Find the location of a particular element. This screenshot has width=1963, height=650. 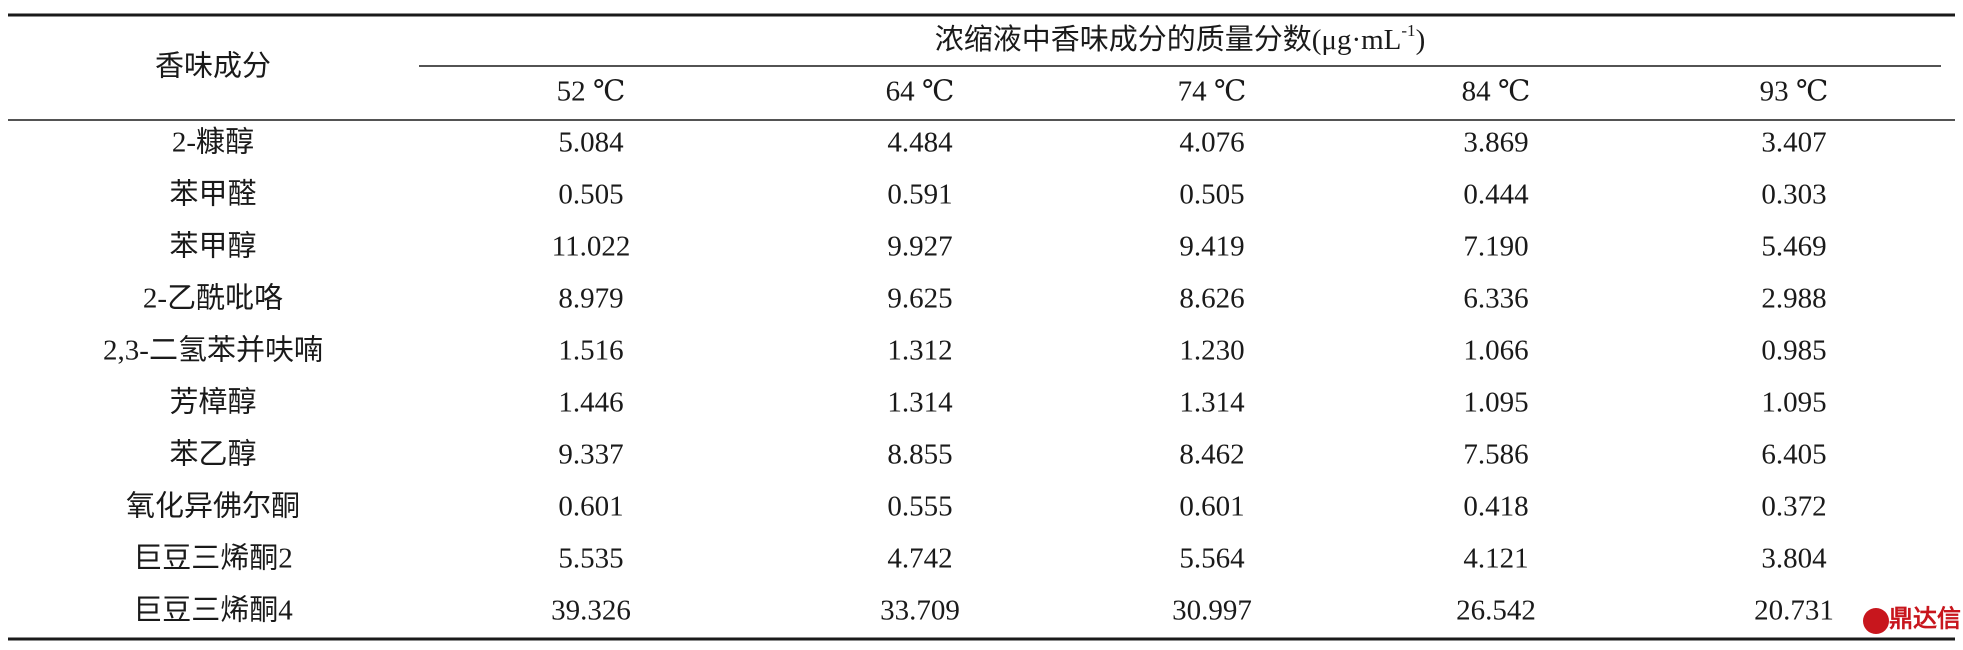

column-header: 52 ℃ is located at coordinates (591, 92).